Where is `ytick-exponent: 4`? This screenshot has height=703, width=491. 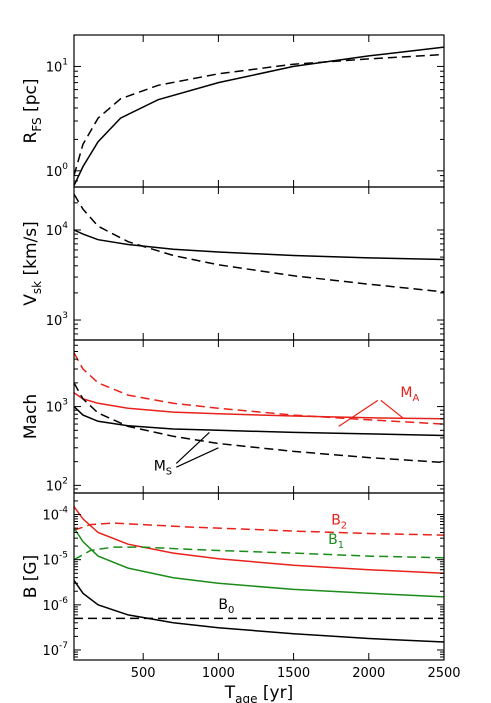
ytick-exponent: 4 is located at coordinates (65, 226).